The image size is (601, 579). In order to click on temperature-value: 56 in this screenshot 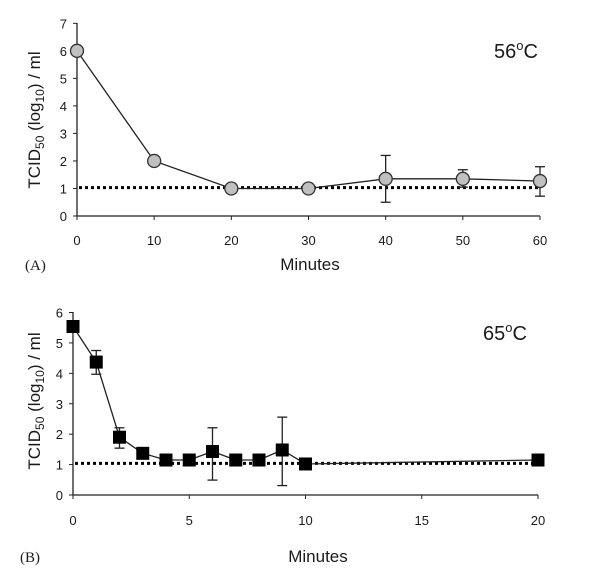, I will do `click(505, 52)`.